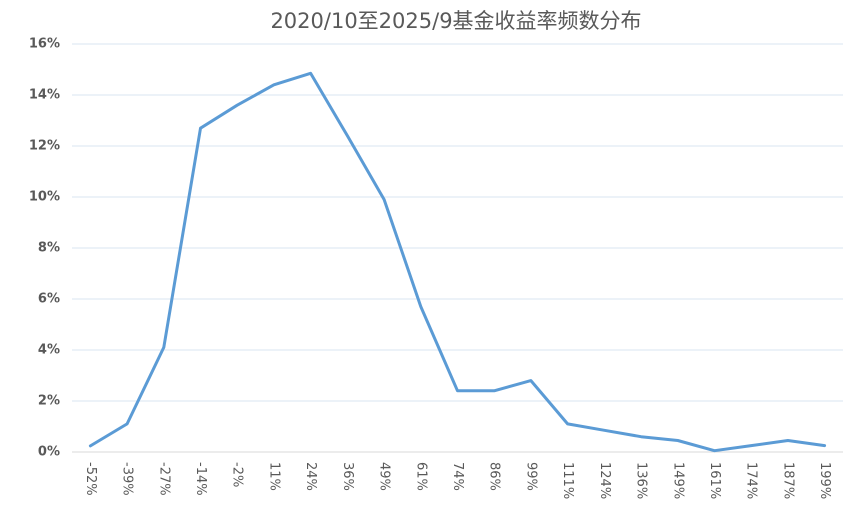  Describe the element at coordinates (457, 476) in the screenshot. I see `x-tick-label: 74%` at that location.